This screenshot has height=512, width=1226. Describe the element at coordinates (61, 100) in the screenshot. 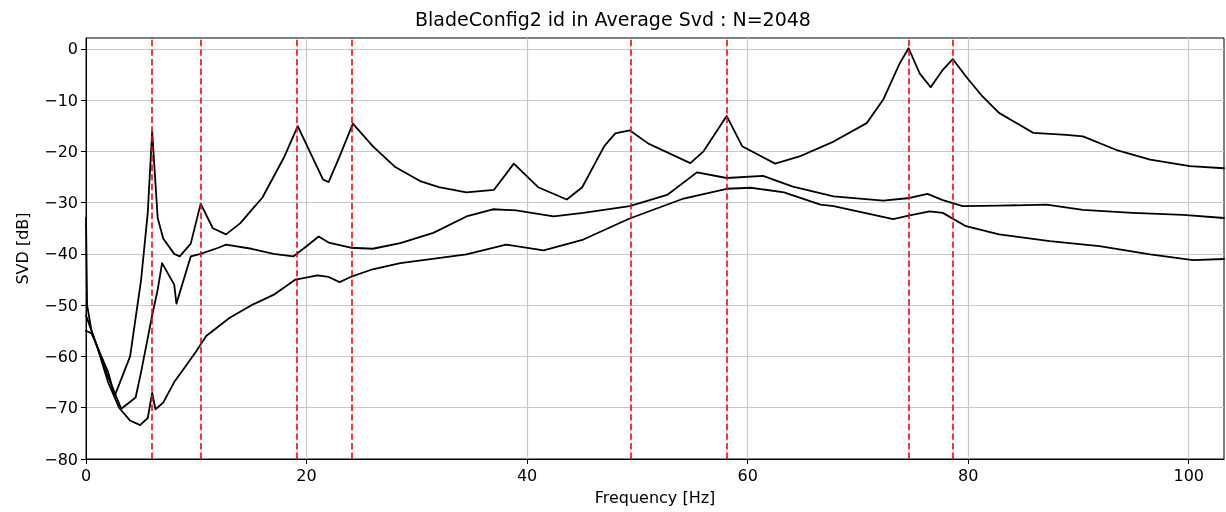

I see `y-tick-label: −10` at that location.